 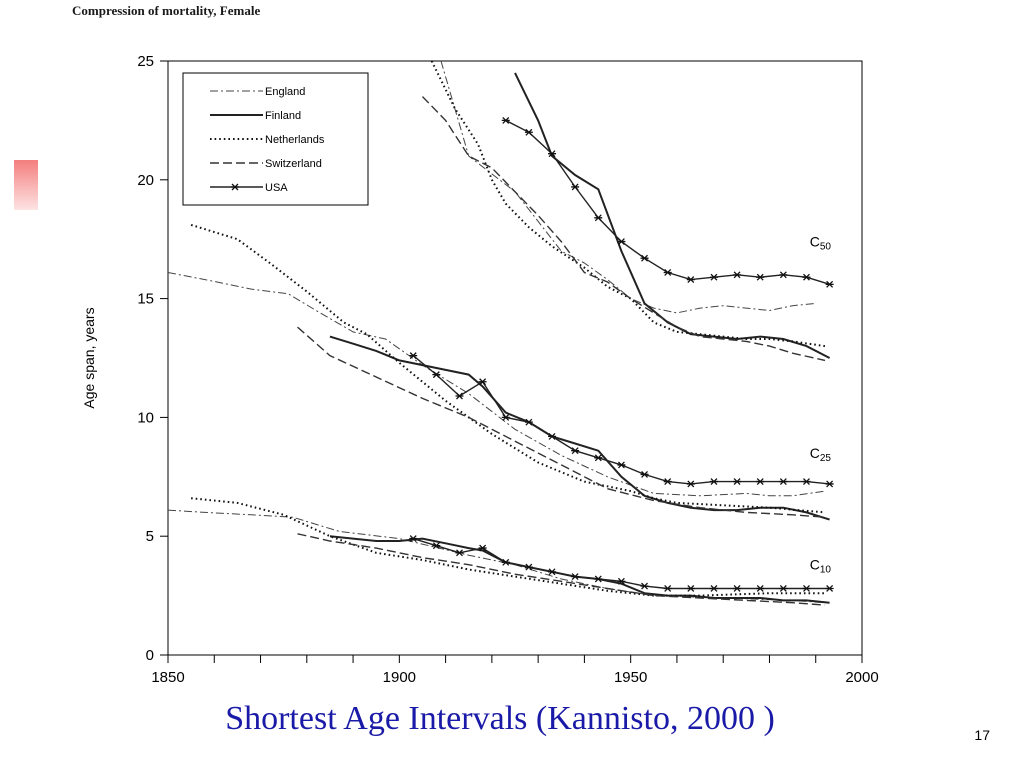 I want to click on x-tick-label-1900: 1900, so click(x=399, y=677).